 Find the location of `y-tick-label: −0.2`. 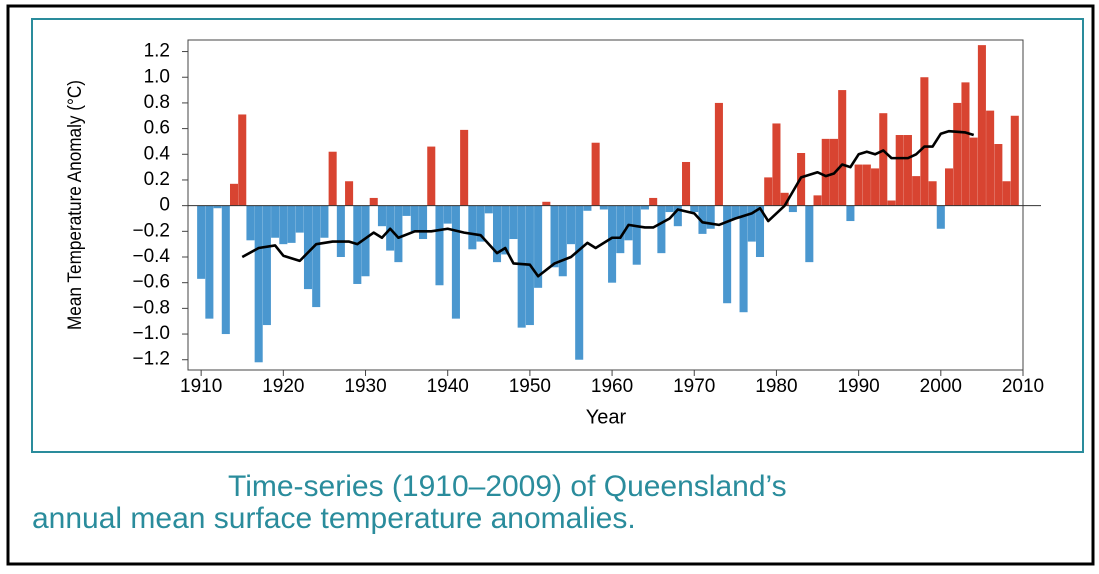

y-tick-label: −0.2 is located at coordinates (151, 230).